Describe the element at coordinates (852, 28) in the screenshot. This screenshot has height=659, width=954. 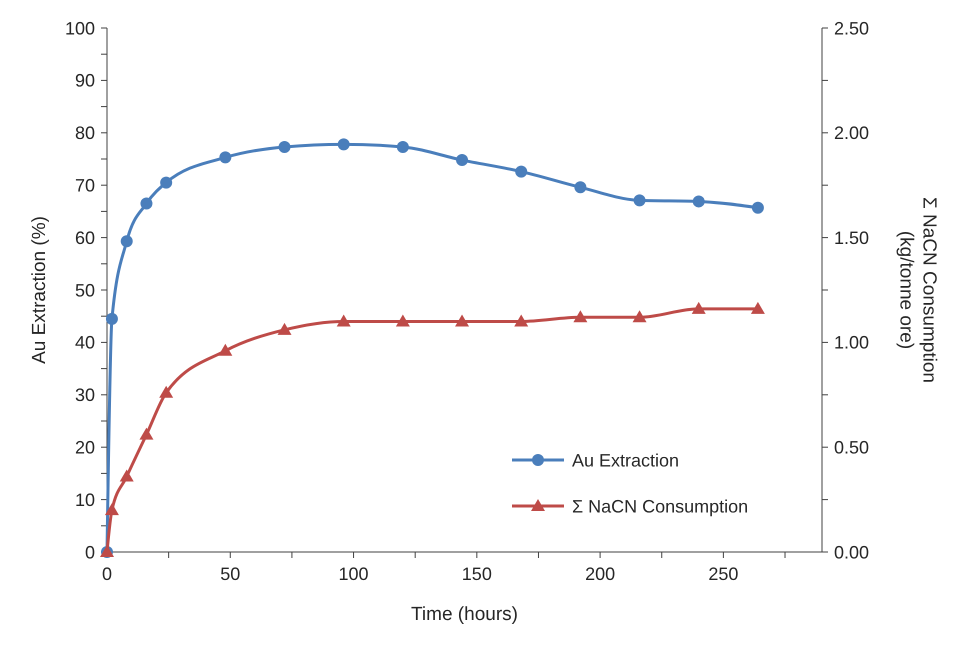
I see `y2-tick-label: 2.50` at that location.